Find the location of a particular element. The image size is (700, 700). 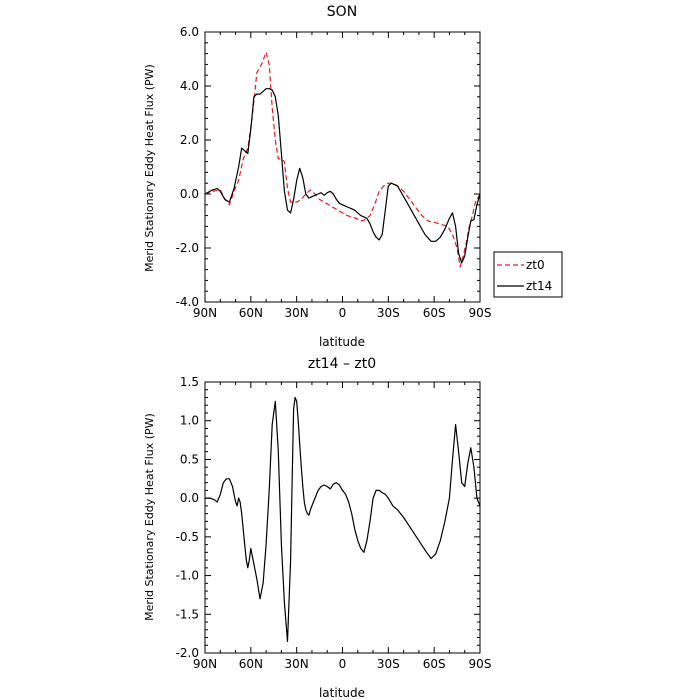

top-chart-x-tick-label: 90S is located at coordinates (480, 313).